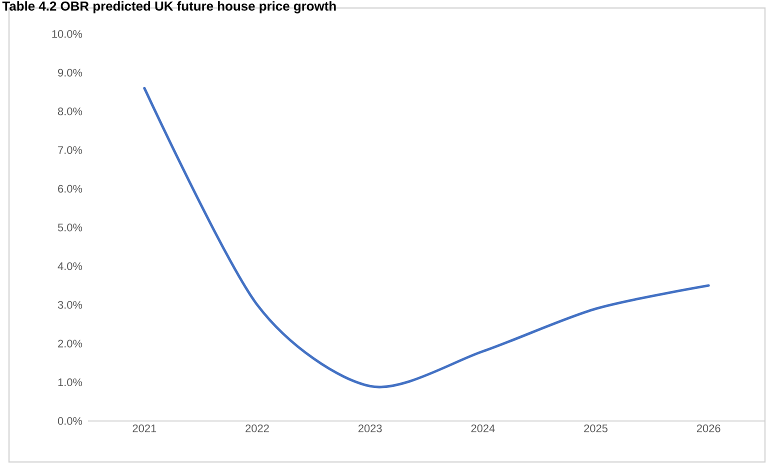 This screenshot has width=766, height=463. I want to click on y-tick-label: 4.0%, so click(70, 266).